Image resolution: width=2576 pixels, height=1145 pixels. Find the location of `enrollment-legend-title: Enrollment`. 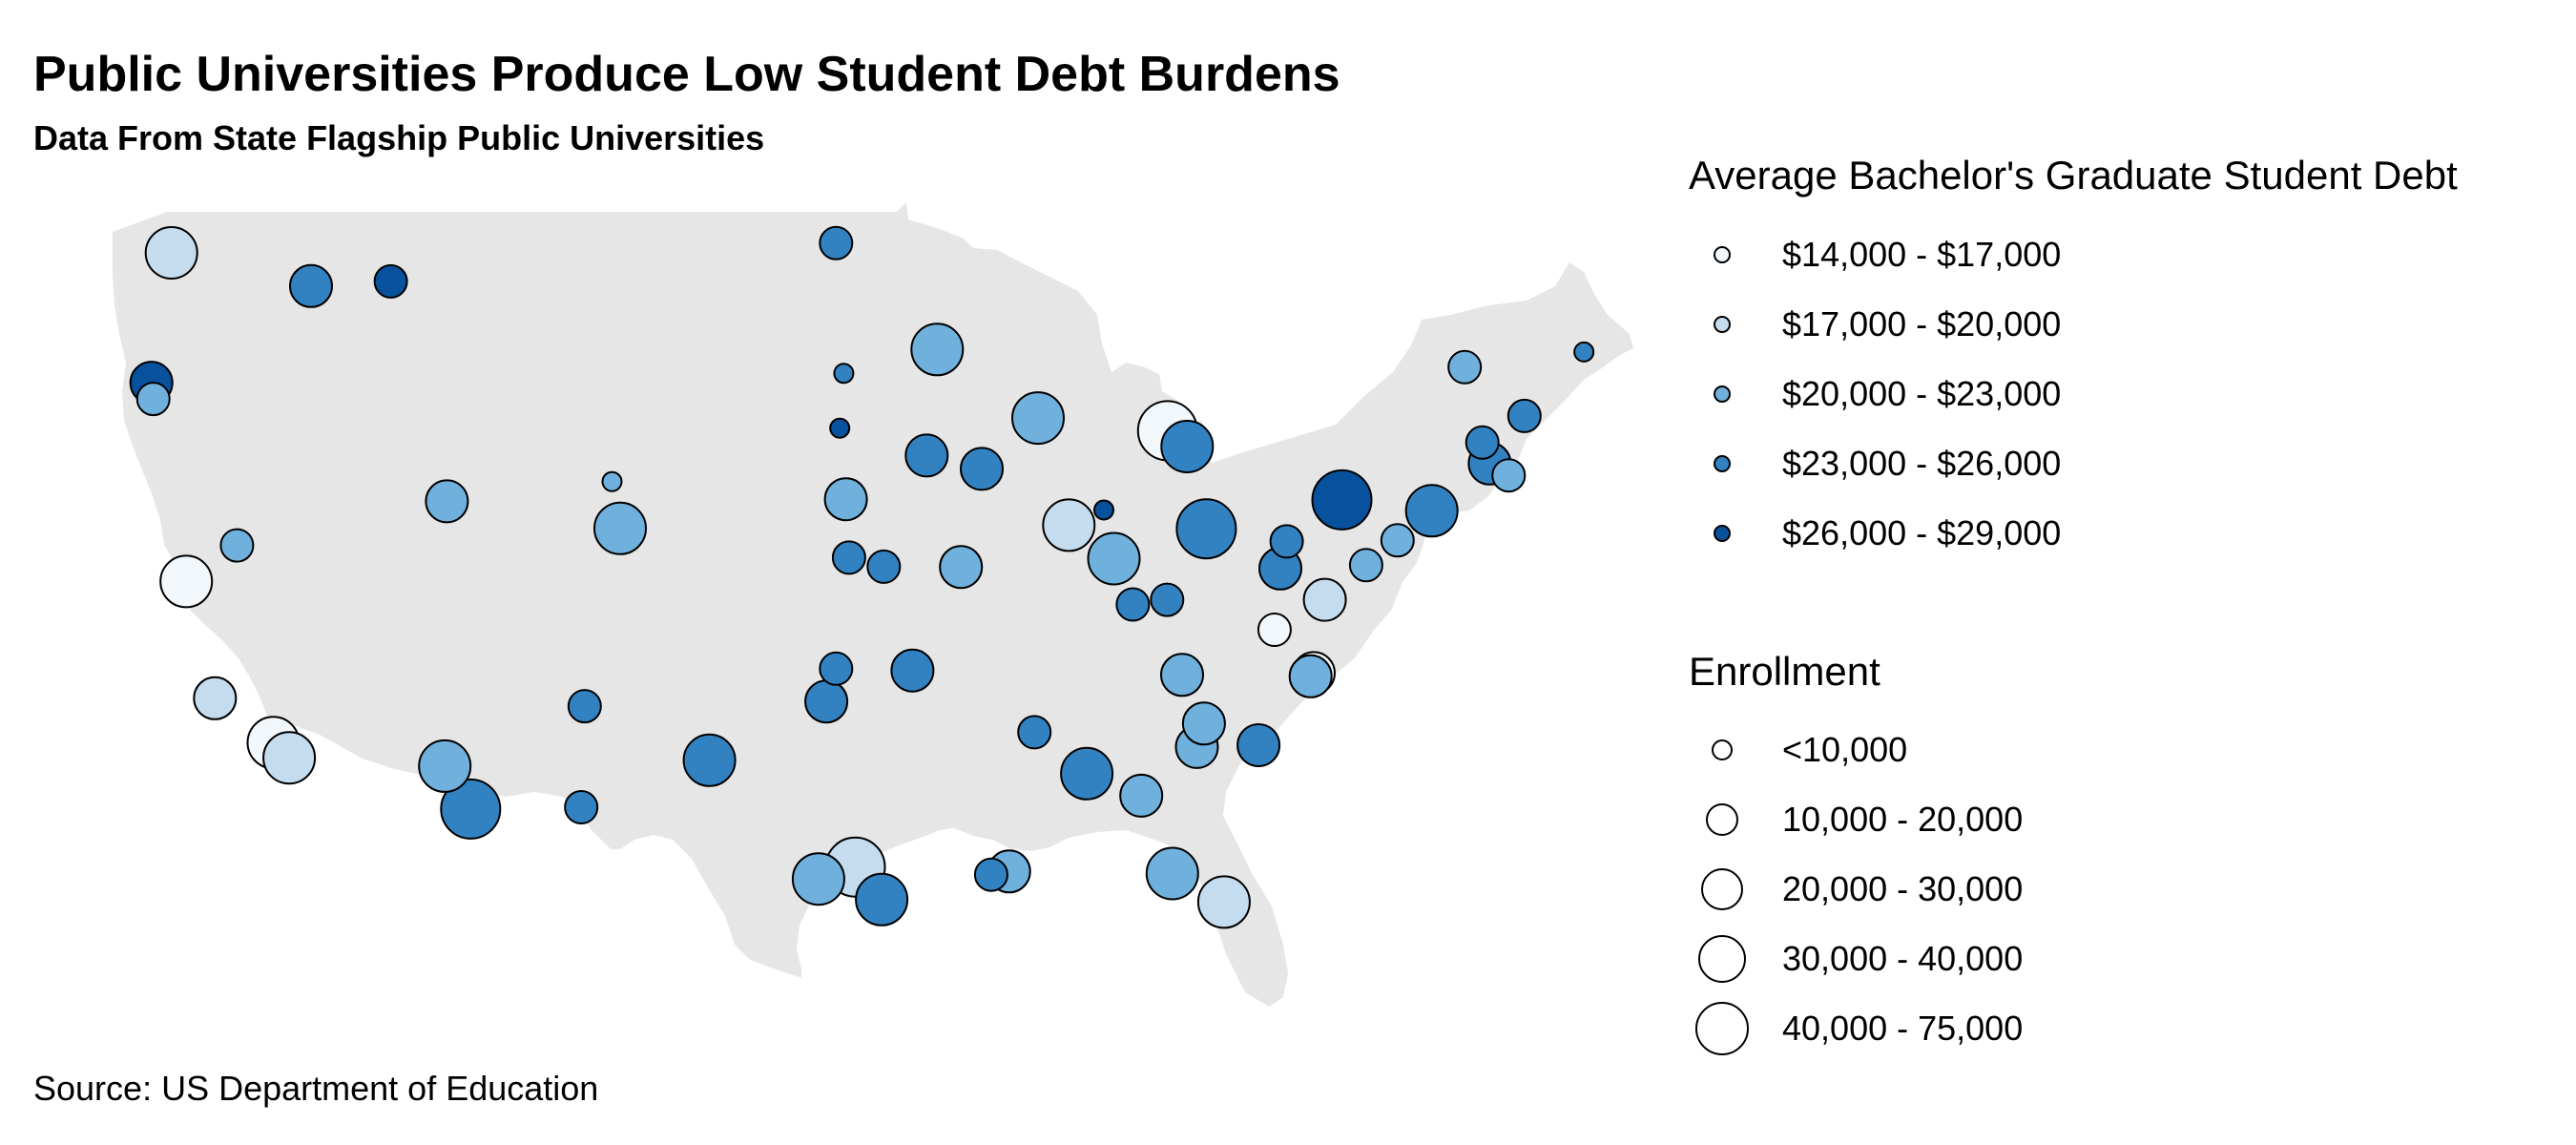

enrollment-legend-title: Enrollment is located at coordinates (1784, 671).